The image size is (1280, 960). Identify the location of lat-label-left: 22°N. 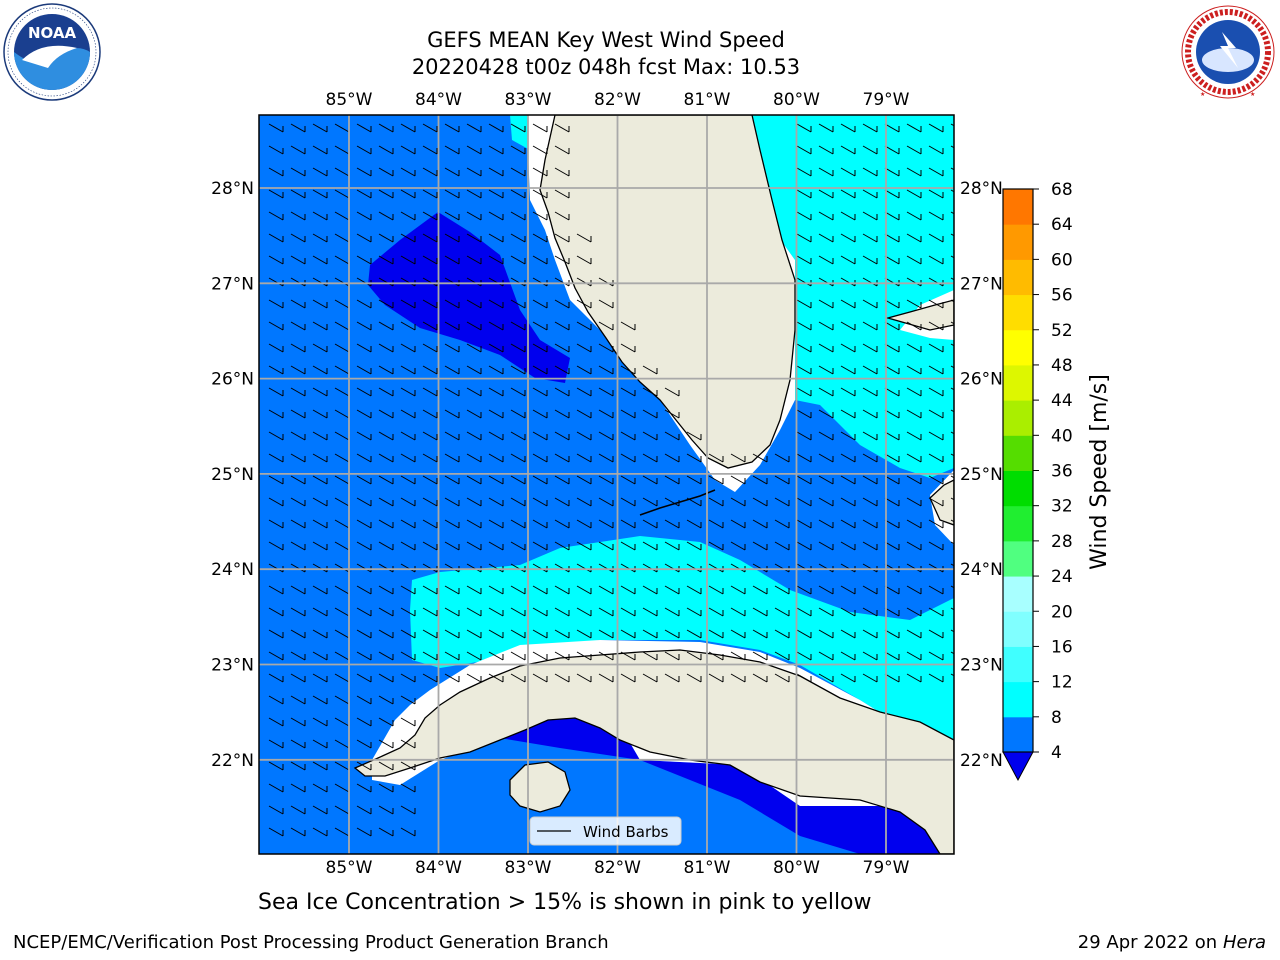
(232, 761).